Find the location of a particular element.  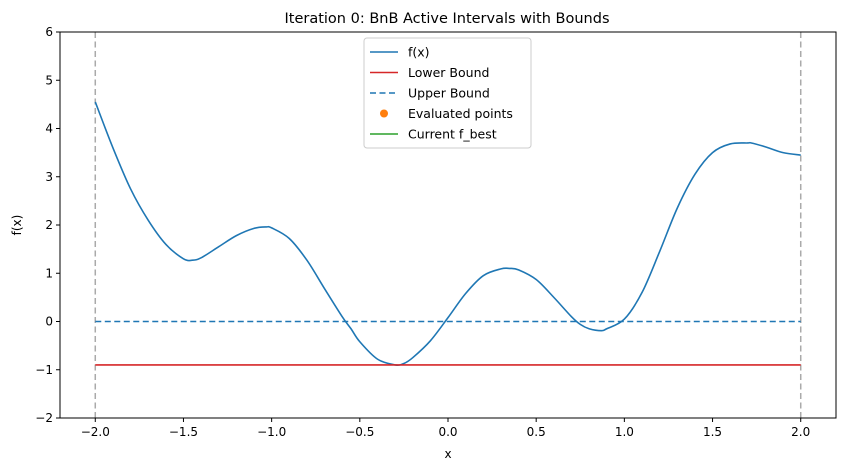

y-tick-label: 4 is located at coordinates (49, 129).